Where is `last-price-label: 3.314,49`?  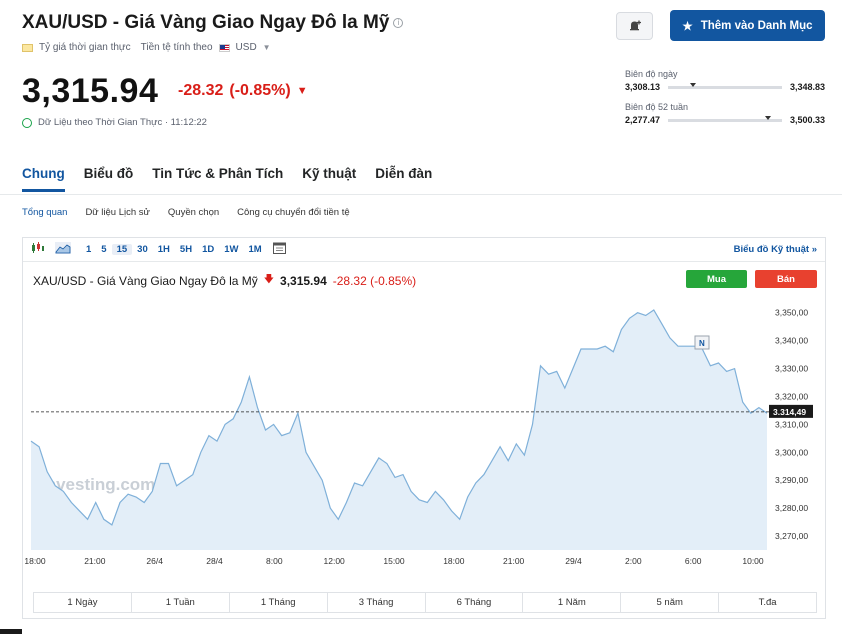 last-price-label: 3.314,49 is located at coordinates (789, 412).